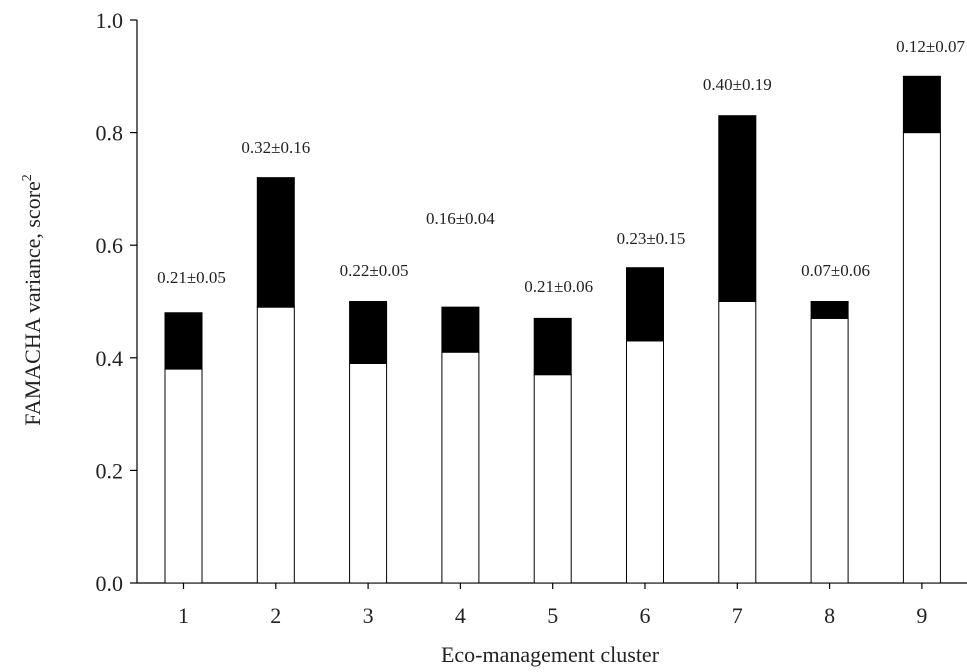 The width and height of the screenshot is (967, 672). What do you see at coordinates (550, 654) in the screenshot?
I see `x-axis-label: Eco-management cluster` at bounding box center [550, 654].